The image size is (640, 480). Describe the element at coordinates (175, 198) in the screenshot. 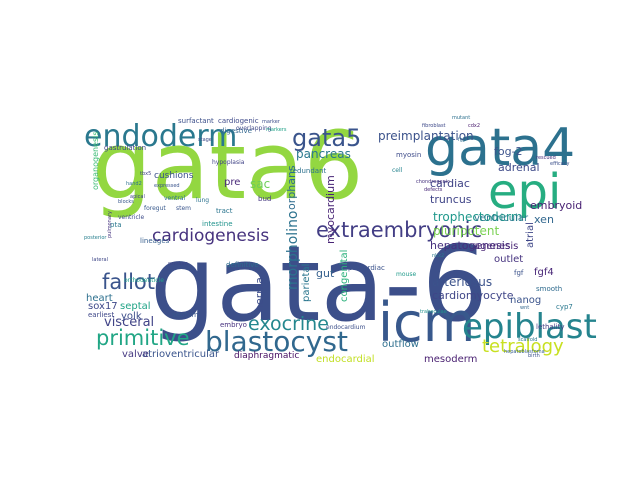

I see `word-ventral: ventral` at that location.